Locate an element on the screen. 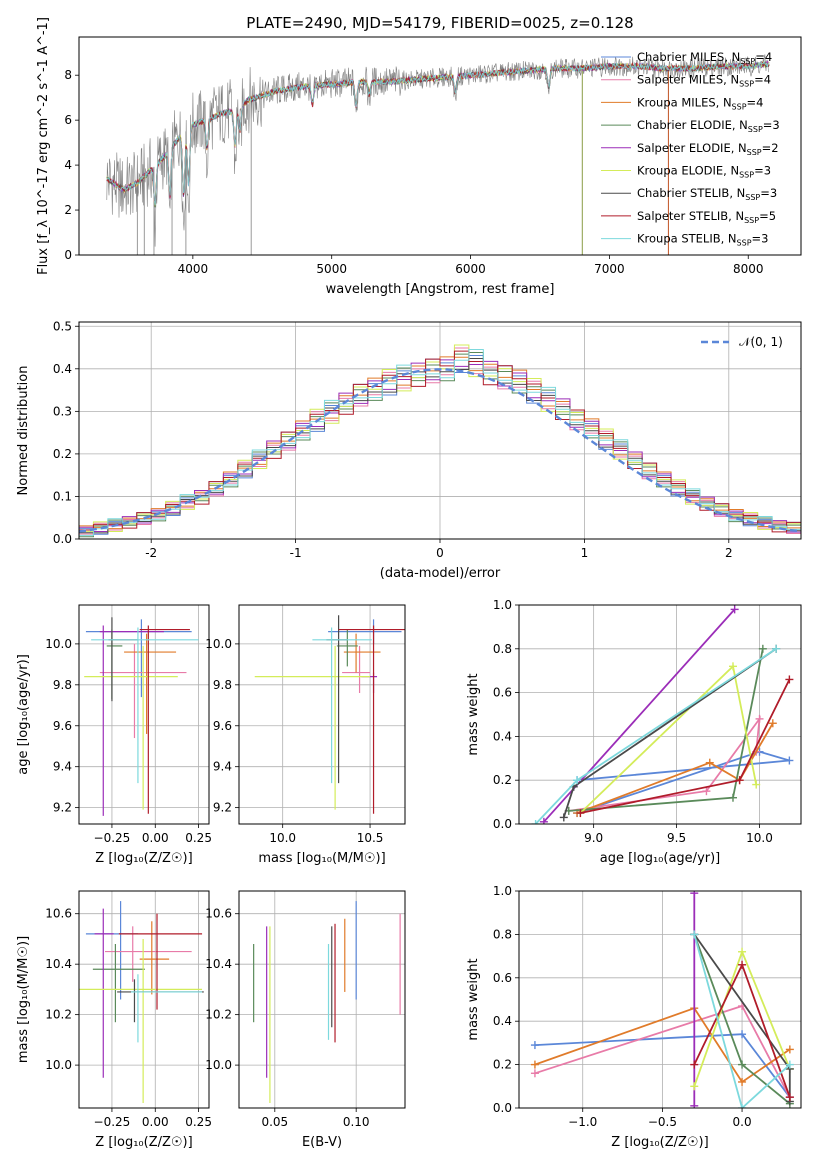  y-tick-label: 8 is located at coordinates (68, 75).